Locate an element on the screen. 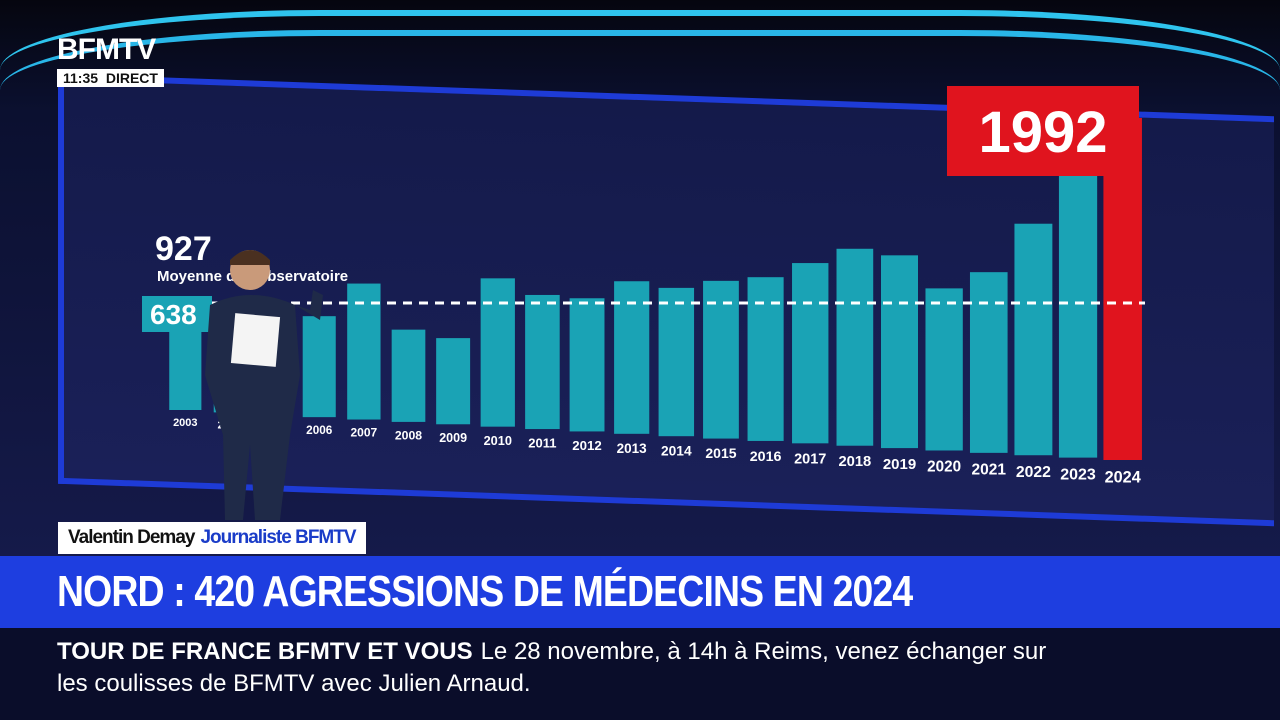  tick-label-2003: 2003 is located at coordinates (185, 423).